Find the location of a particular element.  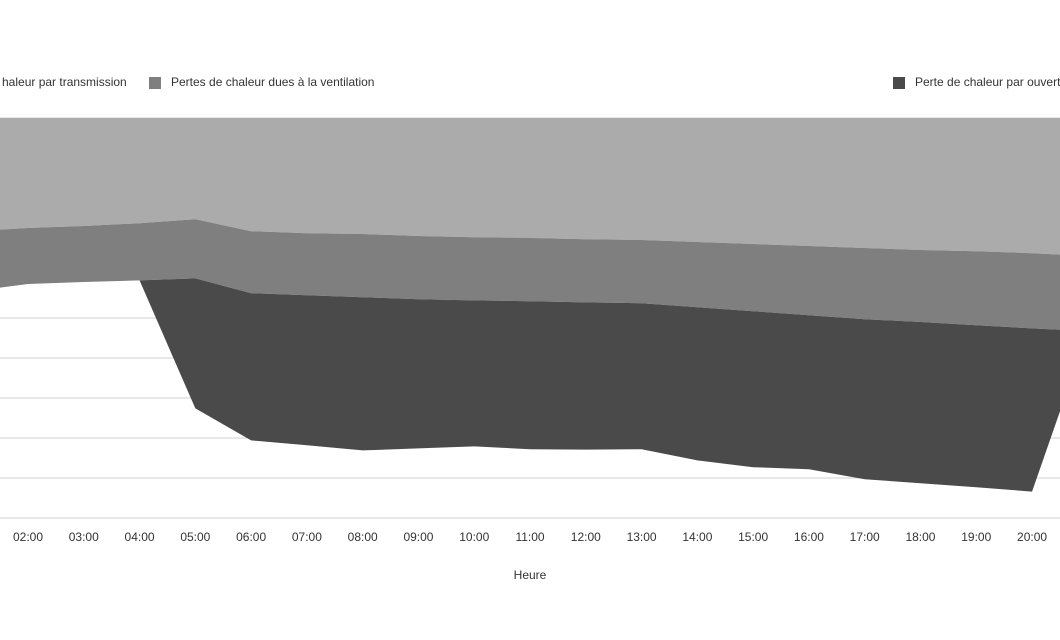

x-tick-label: 20:00 is located at coordinates (1032, 537).